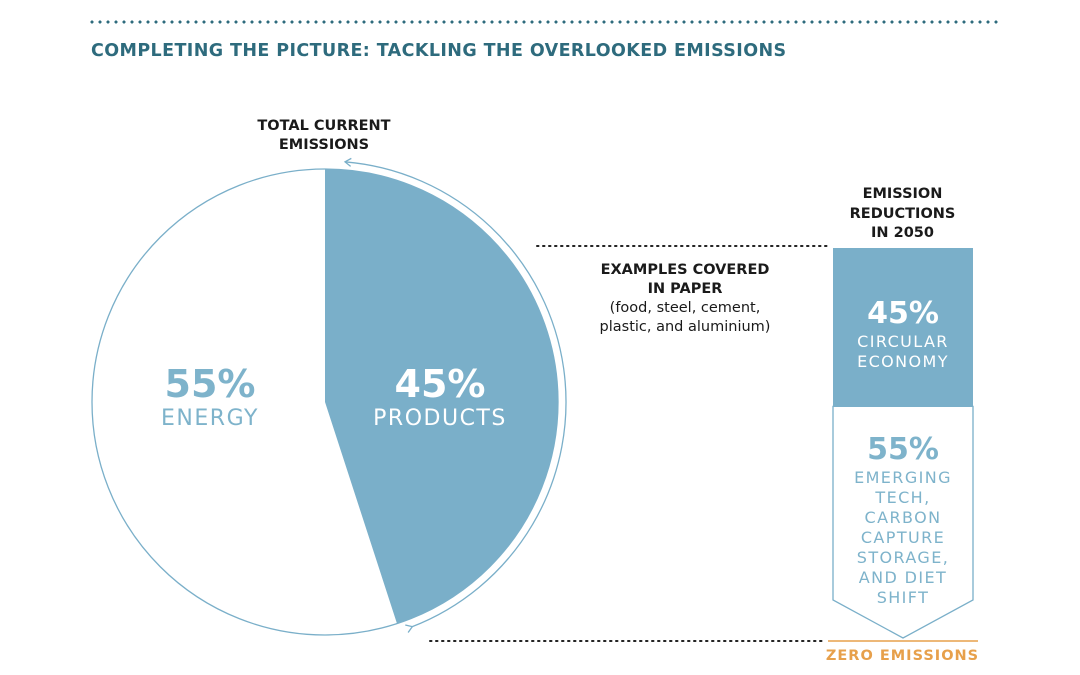  Describe the element at coordinates (903, 497) in the screenshot. I see `emerging-tech-text: TECH,` at that location.